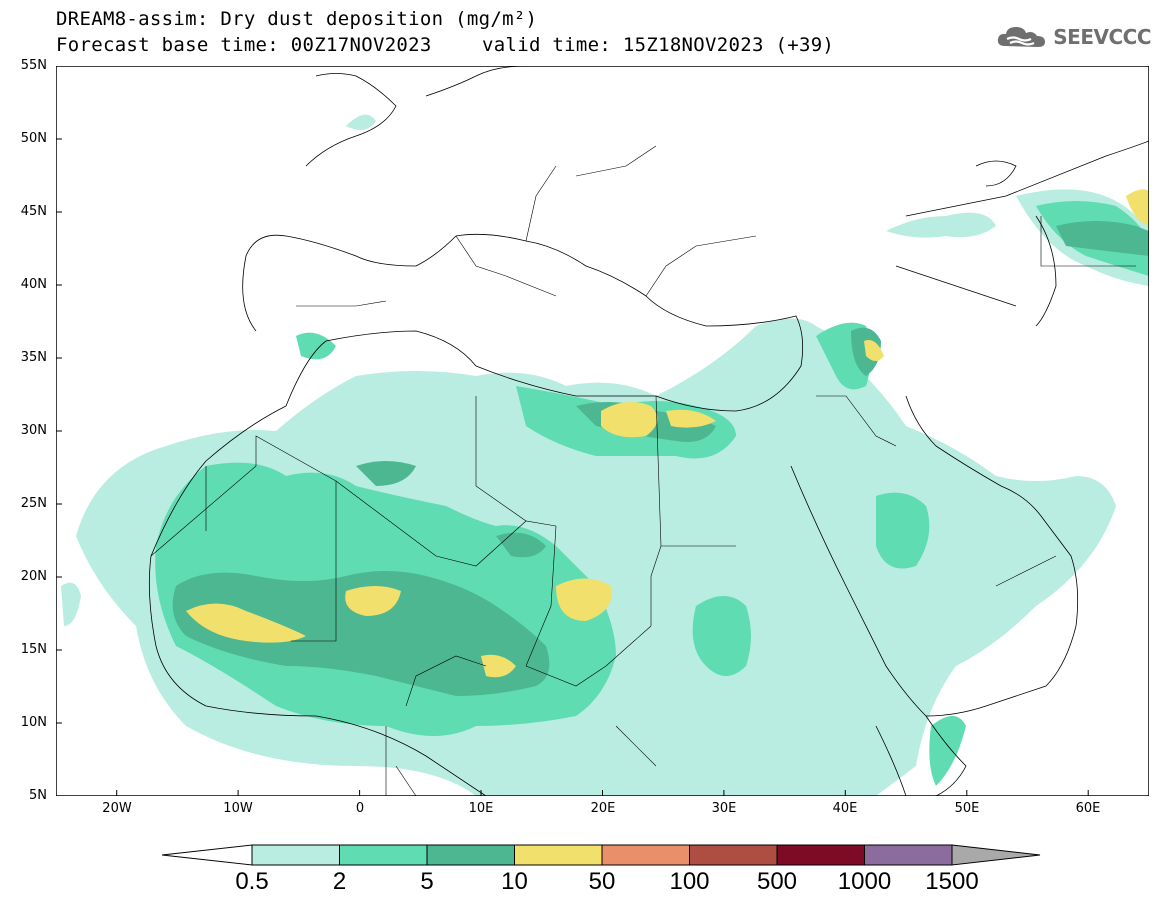 This screenshot has width=1165, height=907. I want to click on lon-label: 20W, so click(117, 808).